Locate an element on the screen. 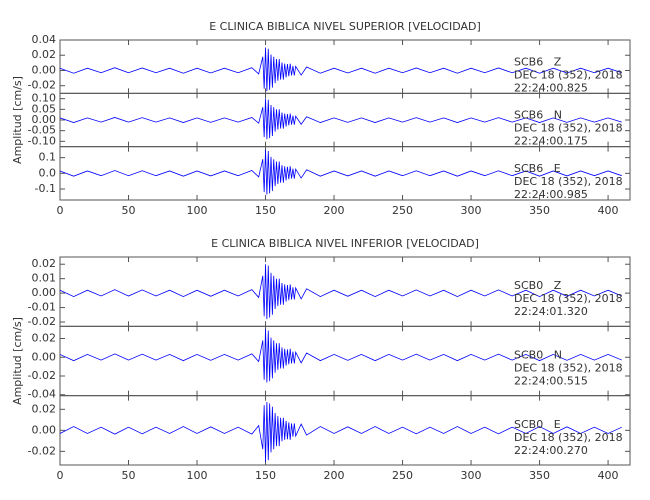  station-label: SCB6 N is located at coordinates (538, 115).